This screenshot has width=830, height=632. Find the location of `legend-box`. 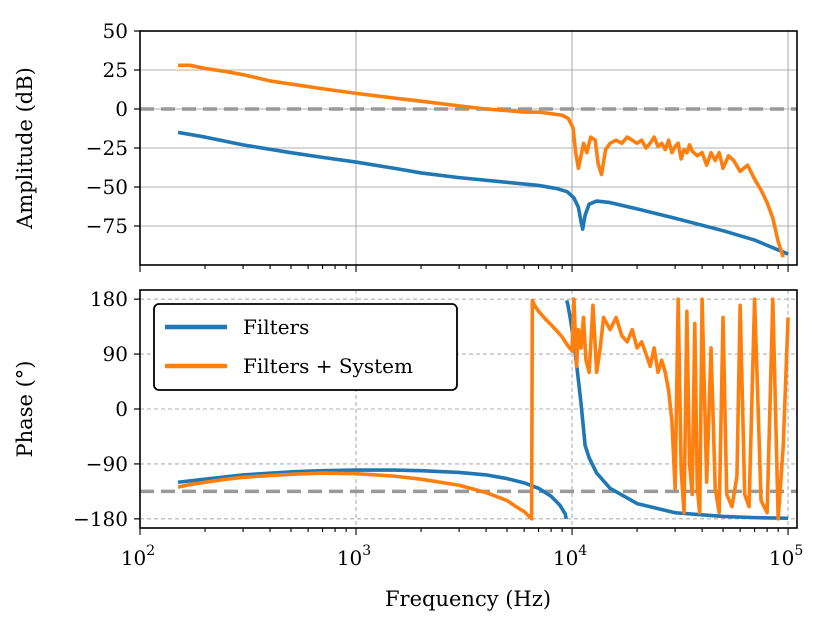

legend-box is located at coordinates (305, 347).